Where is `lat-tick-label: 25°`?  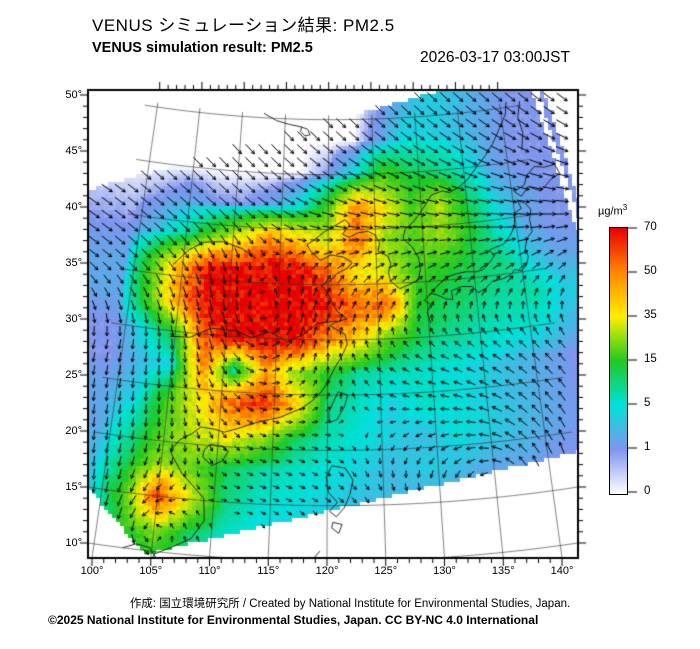 lat-tick-label: 25° is located at coordinates (73, 375).